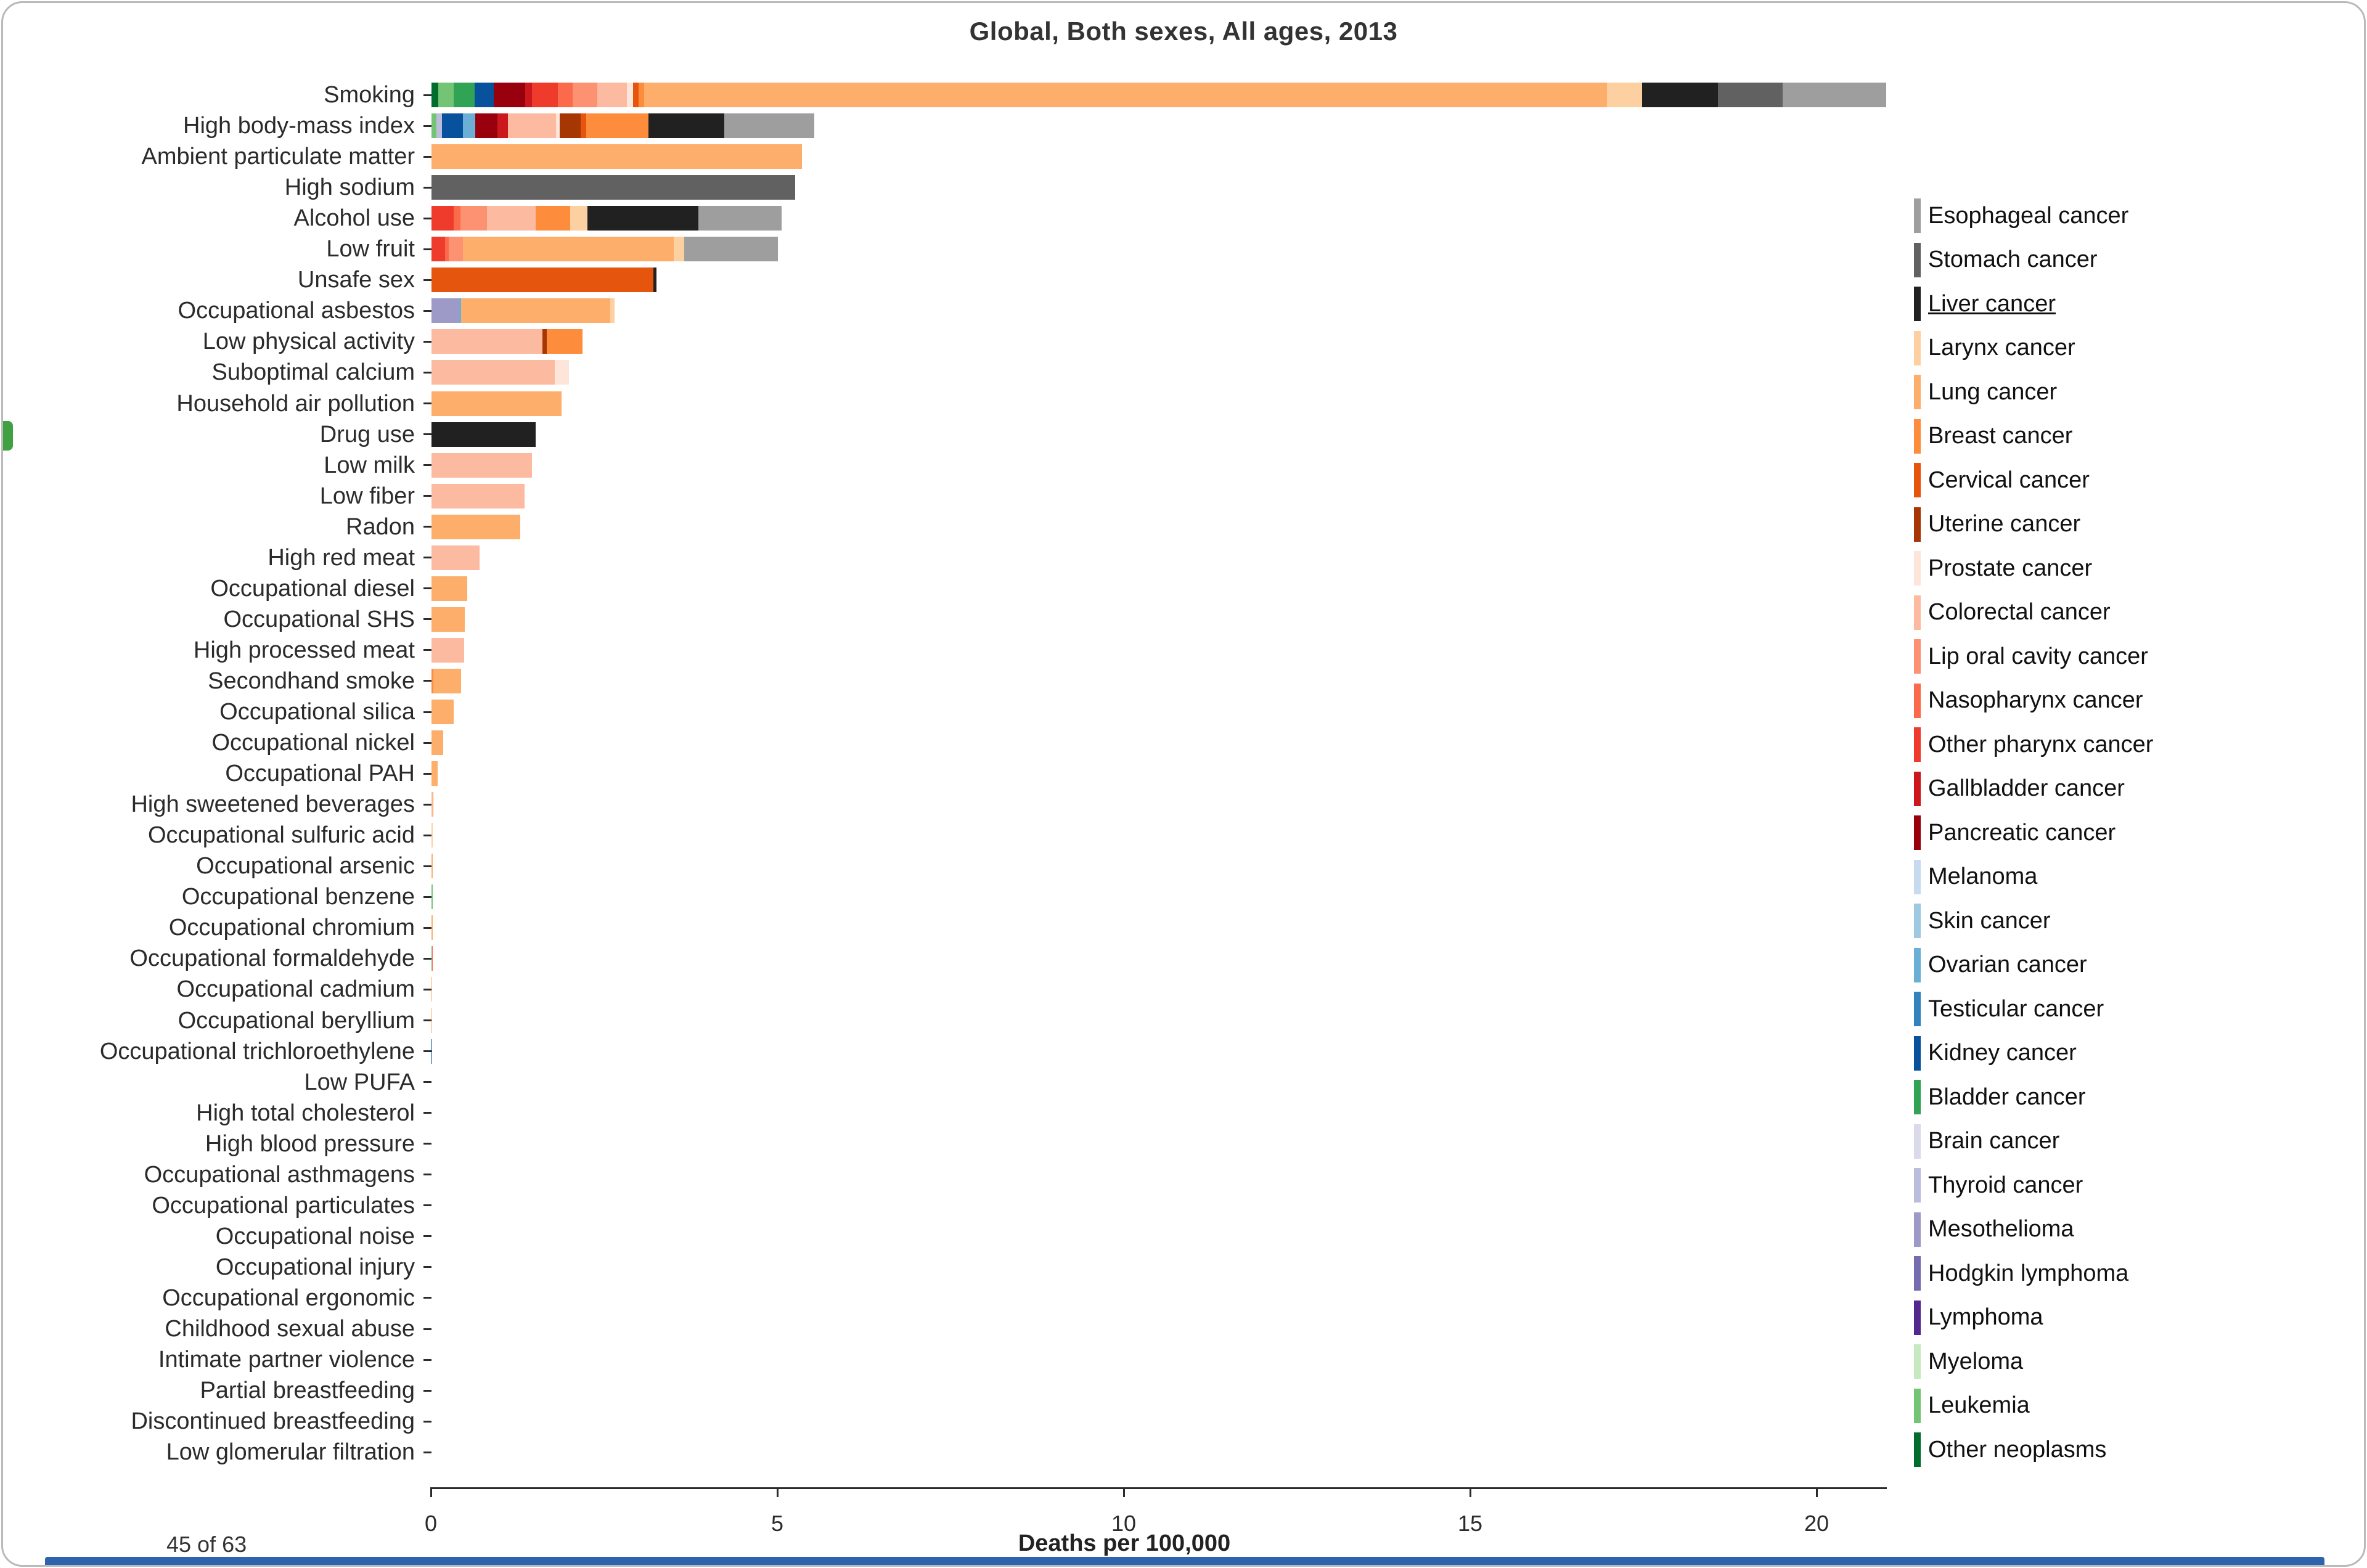 The width and height of the screenshot is (2367, 1568). What do you see at coordinates (2012, 612) in the screenshot?
I see `legend-item: Colorectal cancer` at bounding box center [2012, 612].